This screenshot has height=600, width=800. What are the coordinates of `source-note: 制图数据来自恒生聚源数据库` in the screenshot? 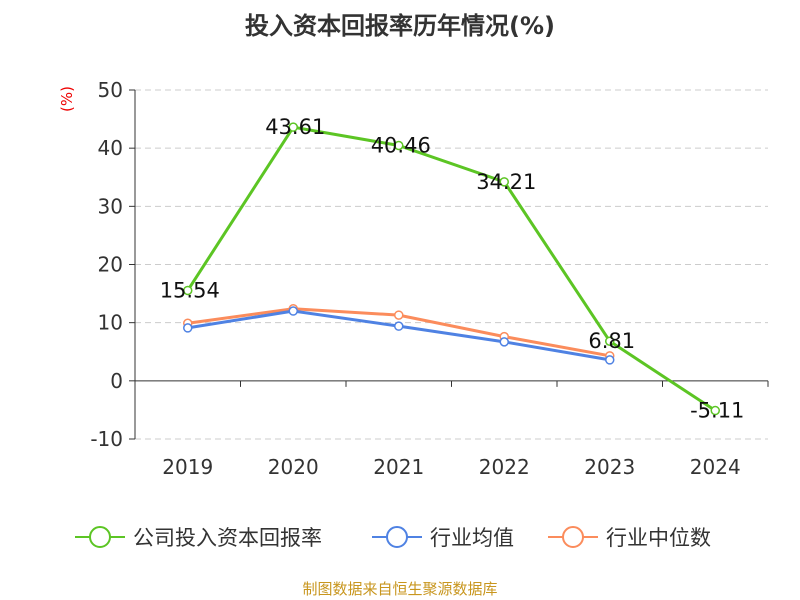 It's located at (400, 589).